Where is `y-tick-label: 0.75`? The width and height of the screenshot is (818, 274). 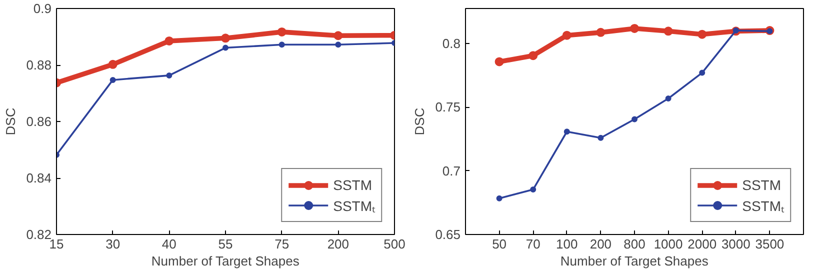
y-tick-label: 0.75 is located at coordinates (448, 107).